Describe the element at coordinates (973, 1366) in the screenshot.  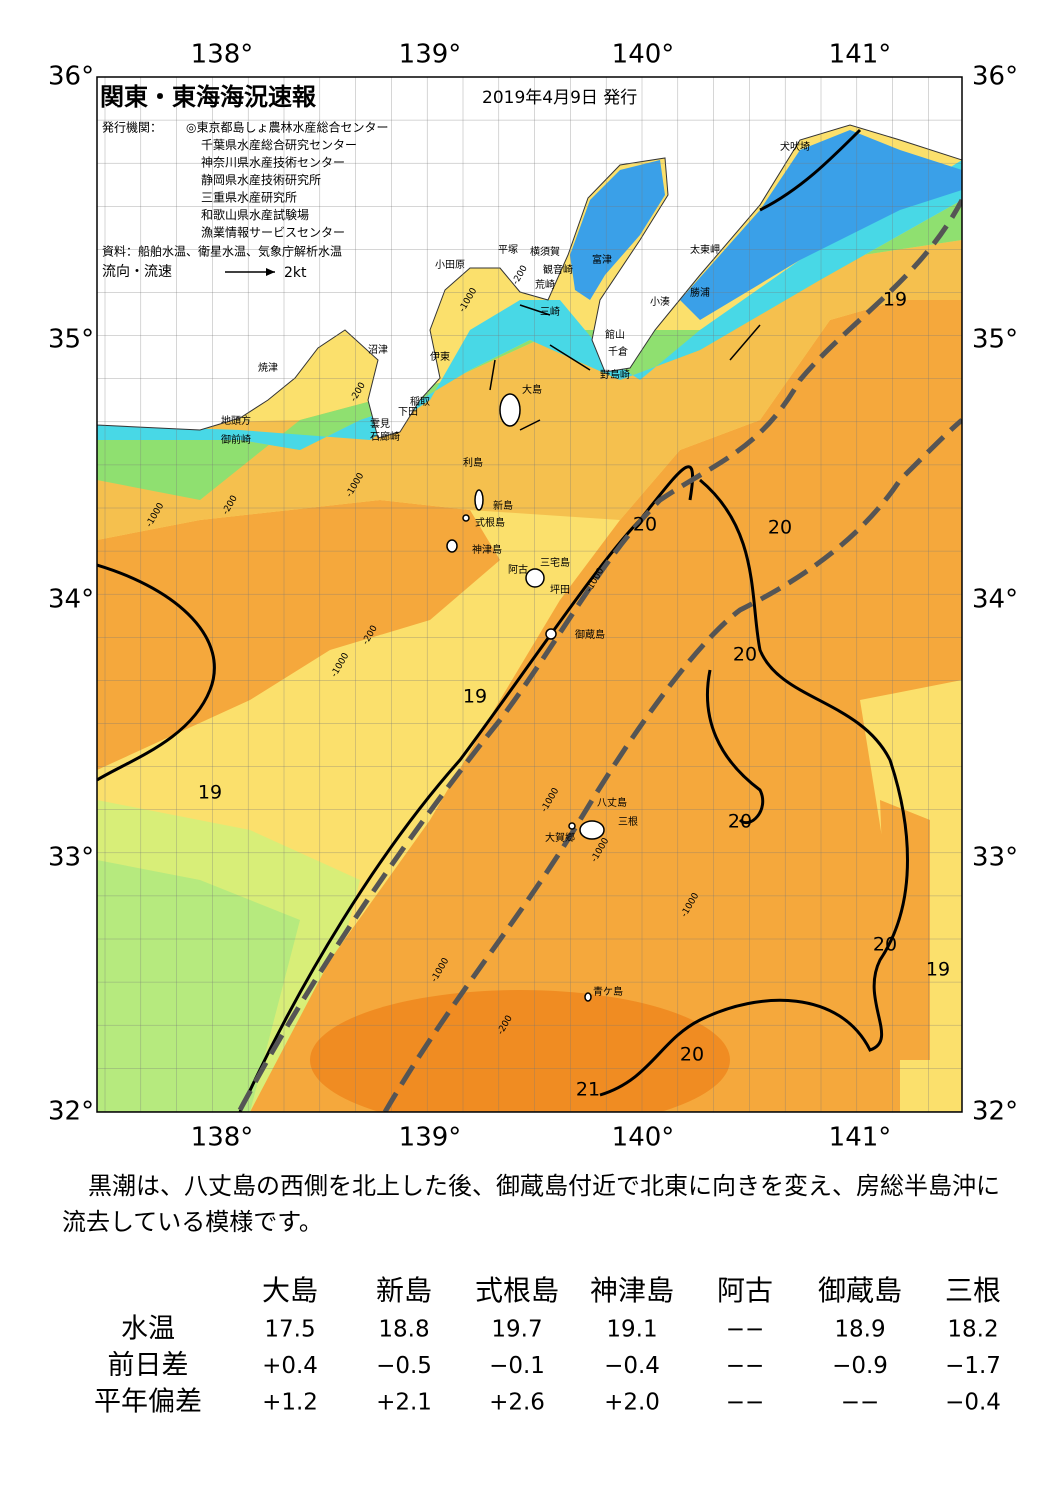
I see `table-cell: −1.7` at that location.